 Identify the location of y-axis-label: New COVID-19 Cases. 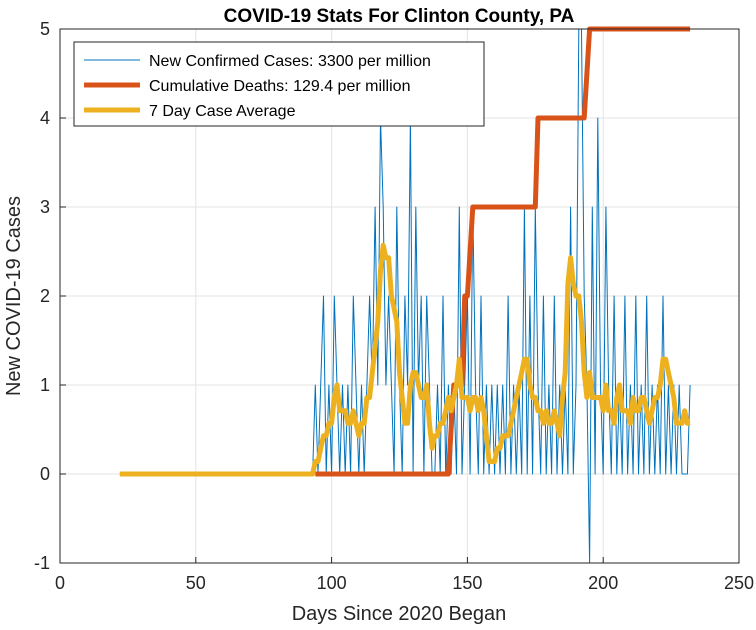
(14, 296).